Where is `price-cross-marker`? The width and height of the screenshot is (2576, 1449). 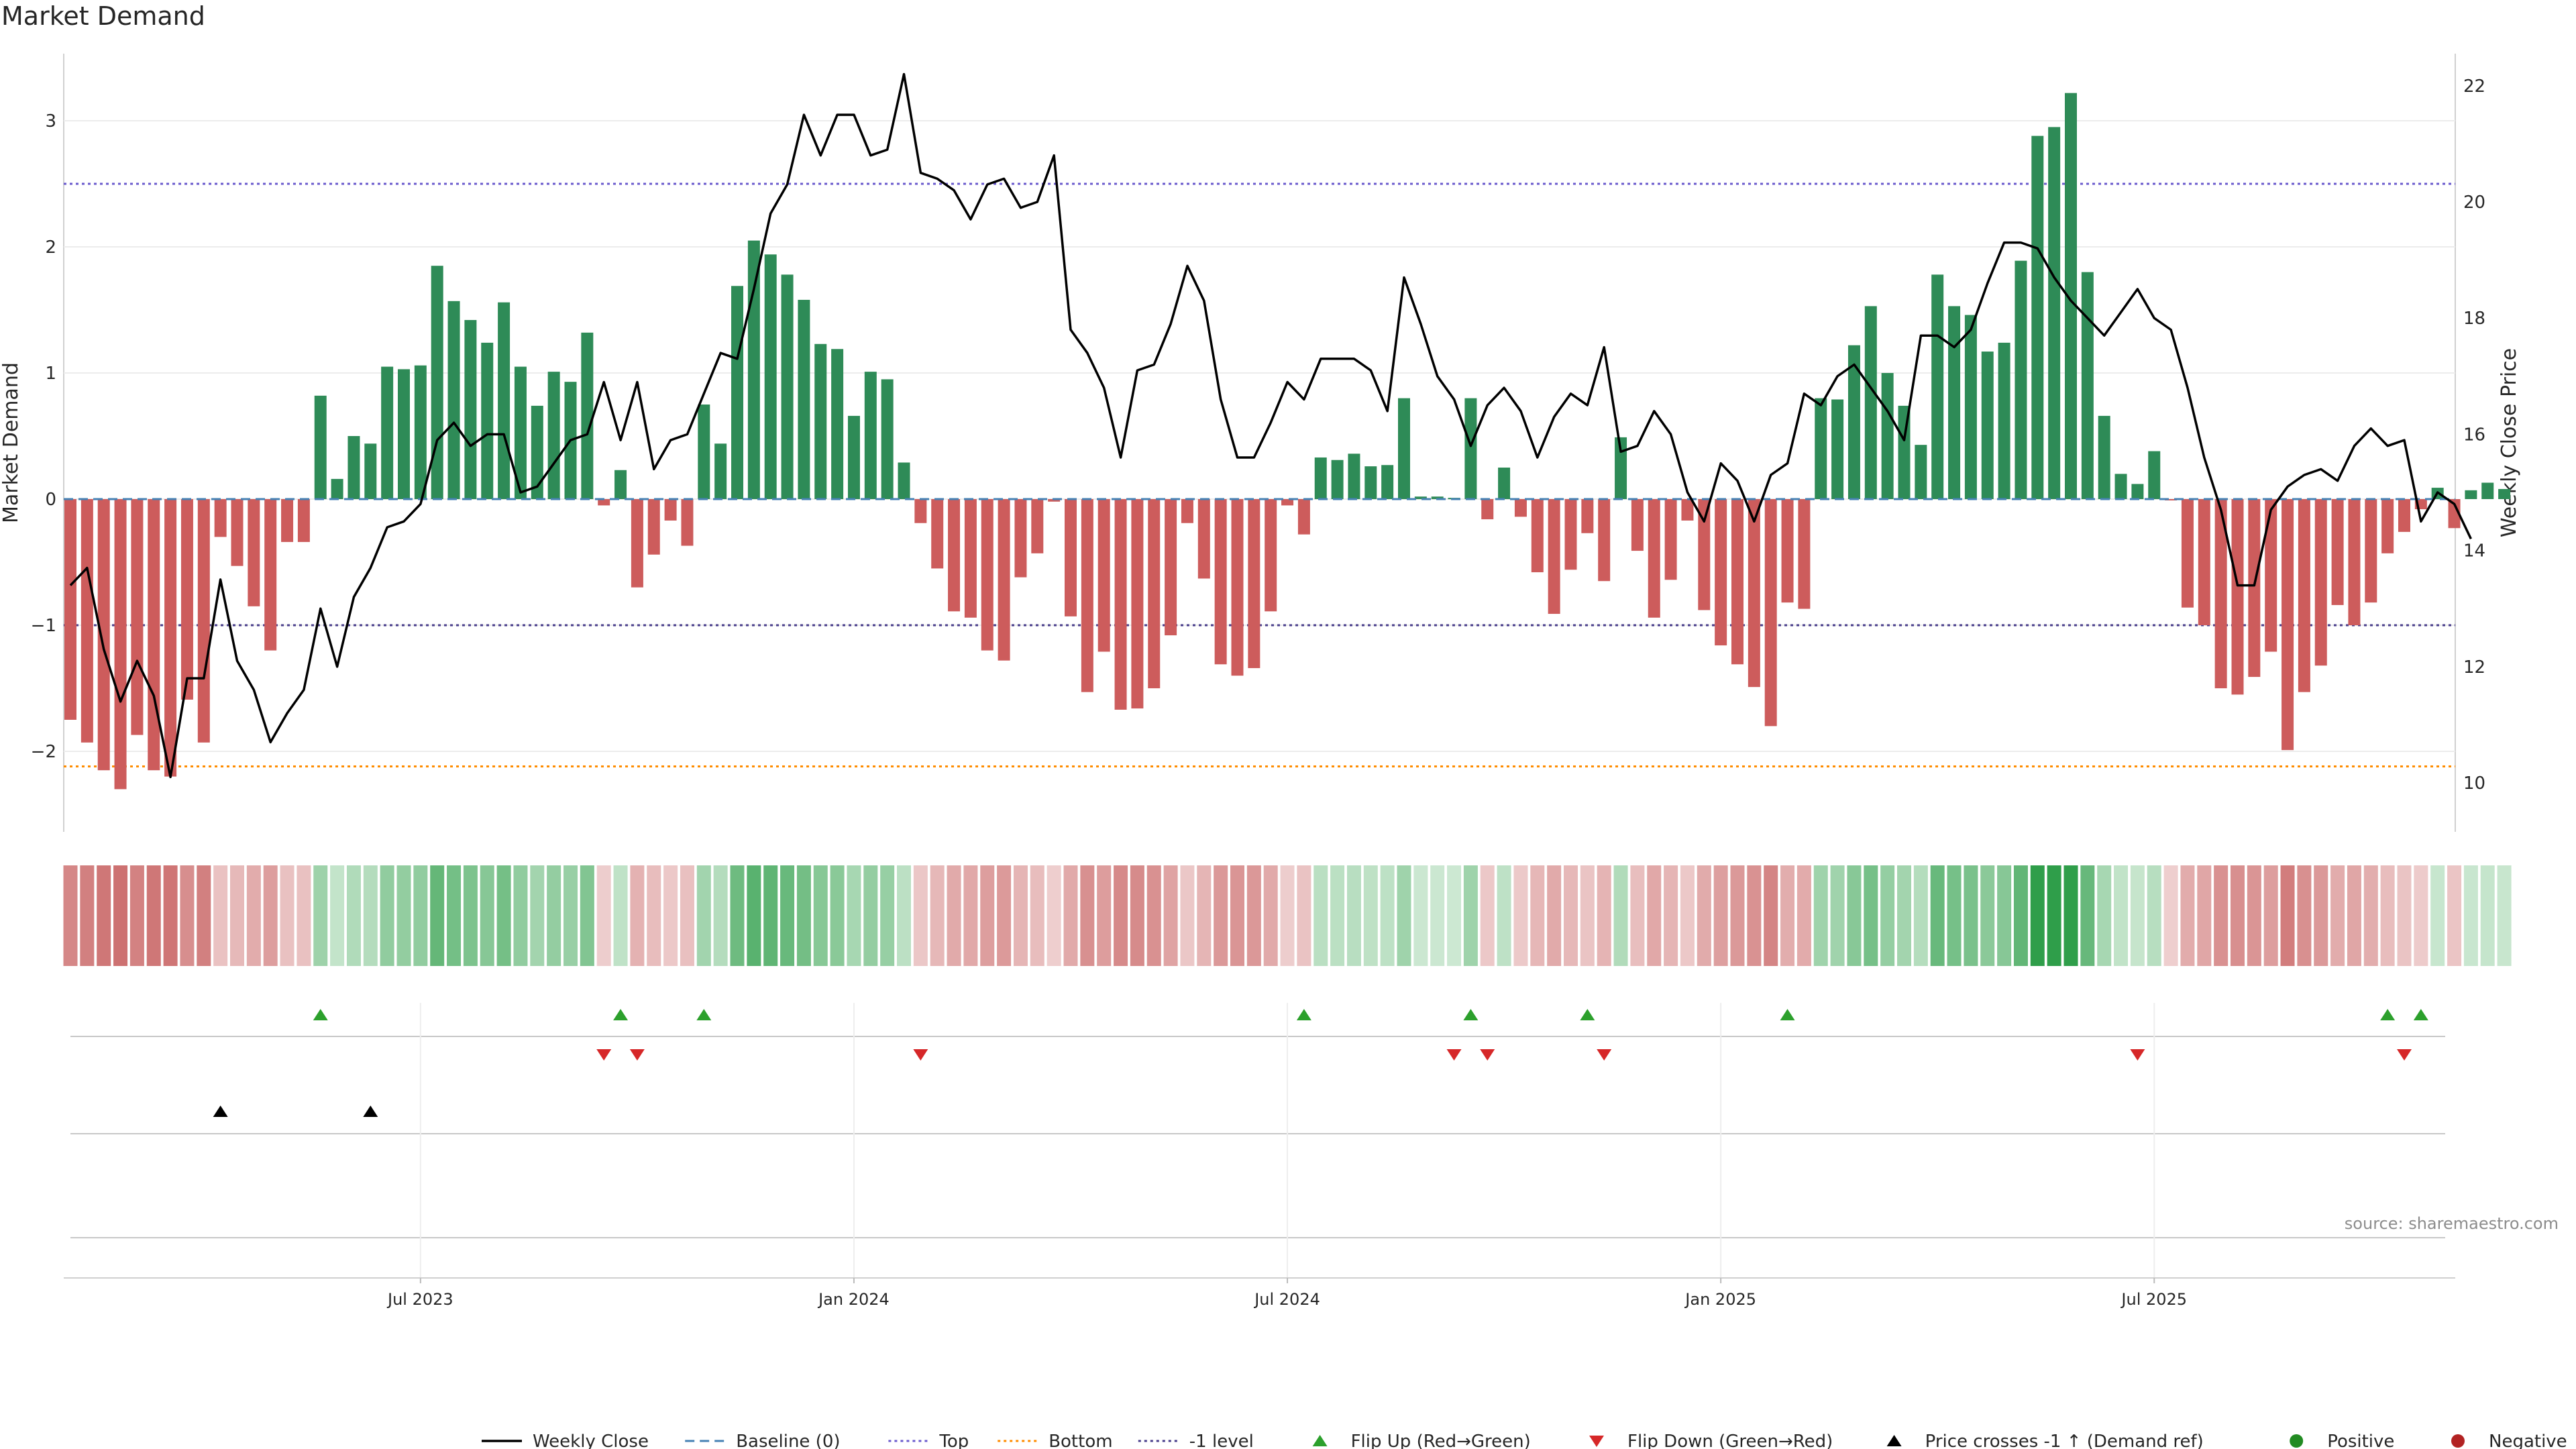
price-cross-marker is located at coordinates (220, 1111).